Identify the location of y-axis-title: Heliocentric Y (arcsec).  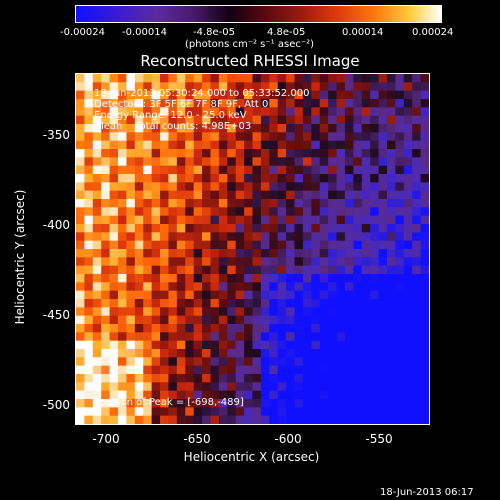
(20, 257).